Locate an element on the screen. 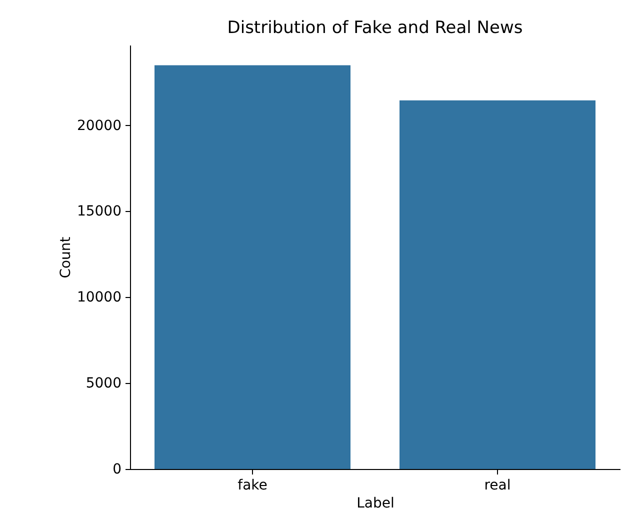 Image resolution: width=622 pixels, height=529 pixels. y-tick-label: 15000 is located at coordinates (99, 212).